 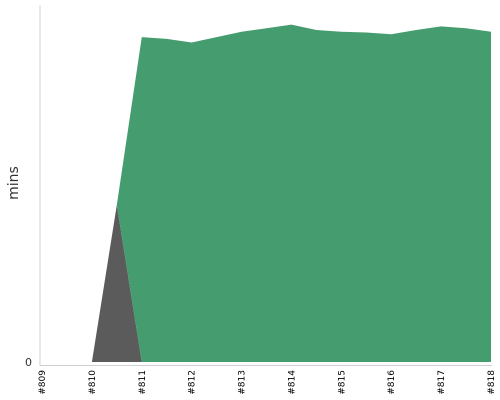 What do you see at coordinates (93, 382) in the screenshot?
I see `x-tick-label: #810` at bounding box center [93, 382].